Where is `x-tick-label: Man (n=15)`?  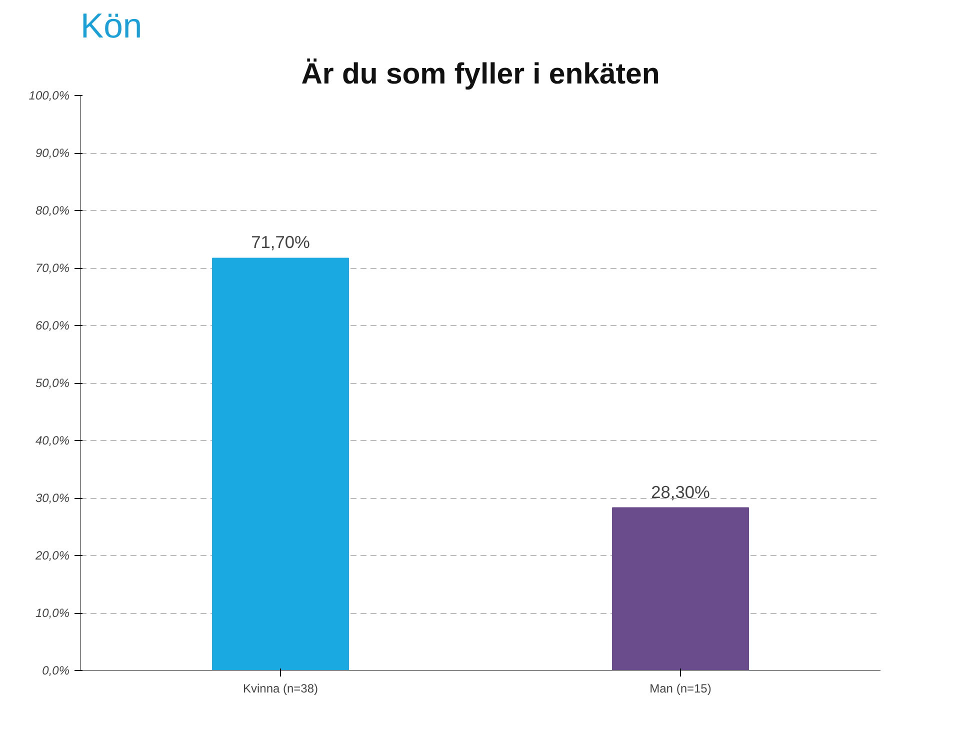 x-tick-label: Man (n=15) is located at coordinates (681, 689).